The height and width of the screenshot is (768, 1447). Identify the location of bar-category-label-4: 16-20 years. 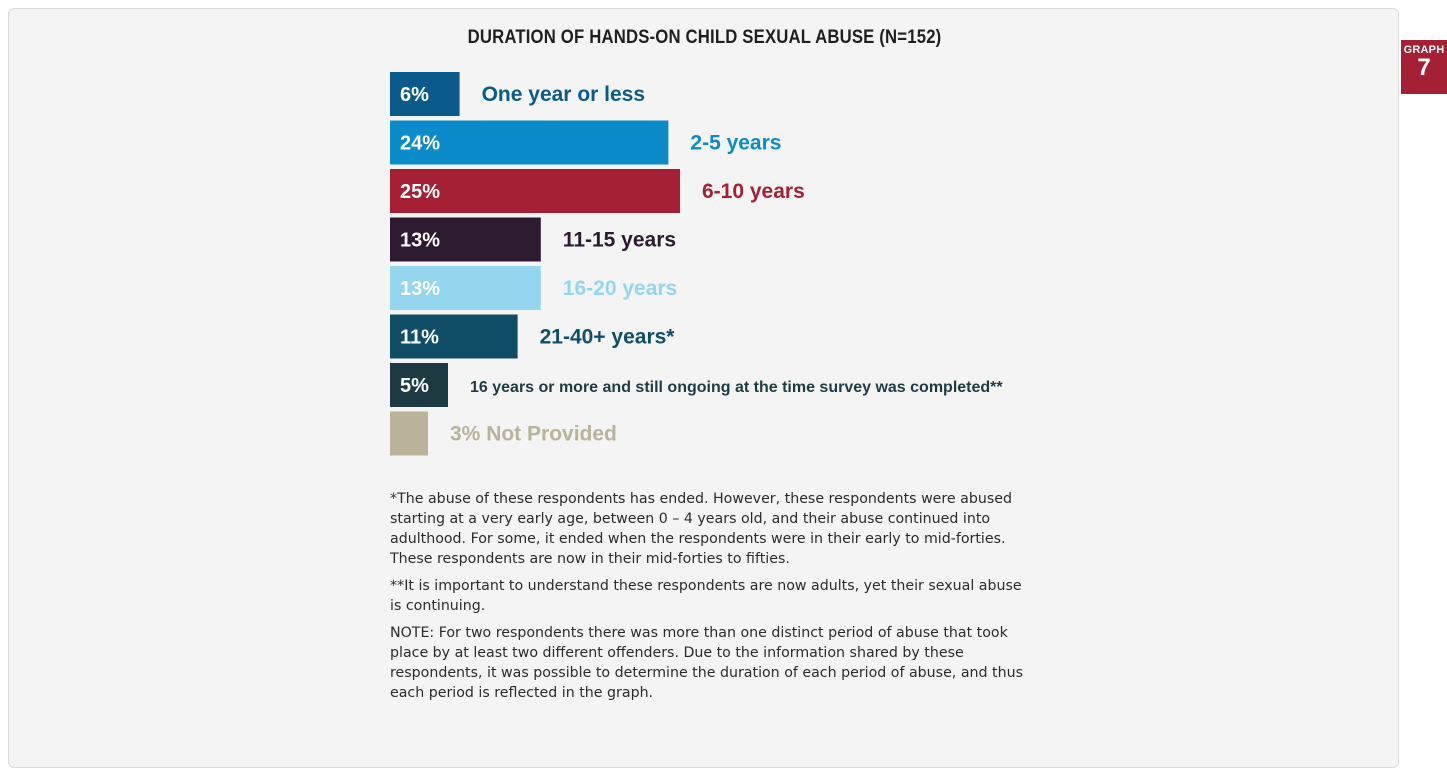
(620, 288).